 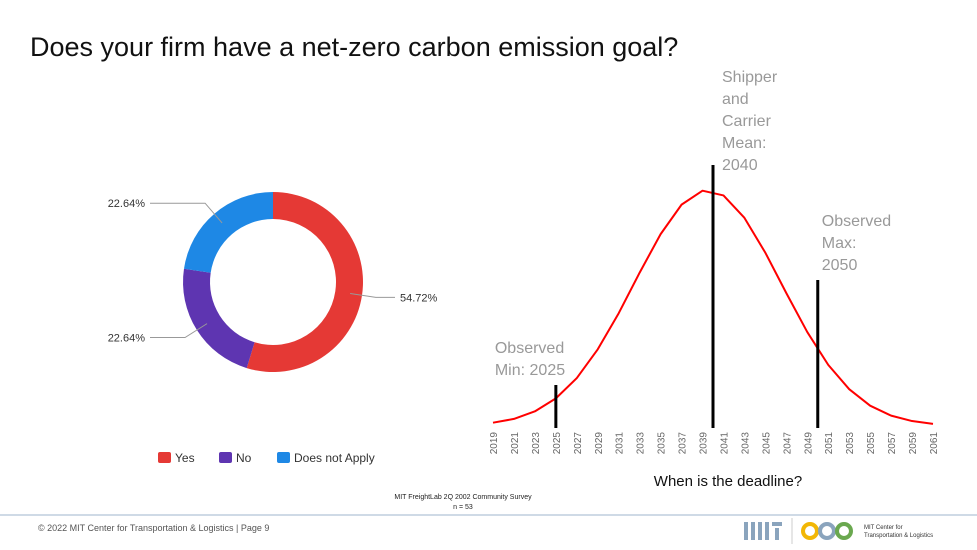 I want to click on x-tick-label: 2027, so click(x=578, y=443).